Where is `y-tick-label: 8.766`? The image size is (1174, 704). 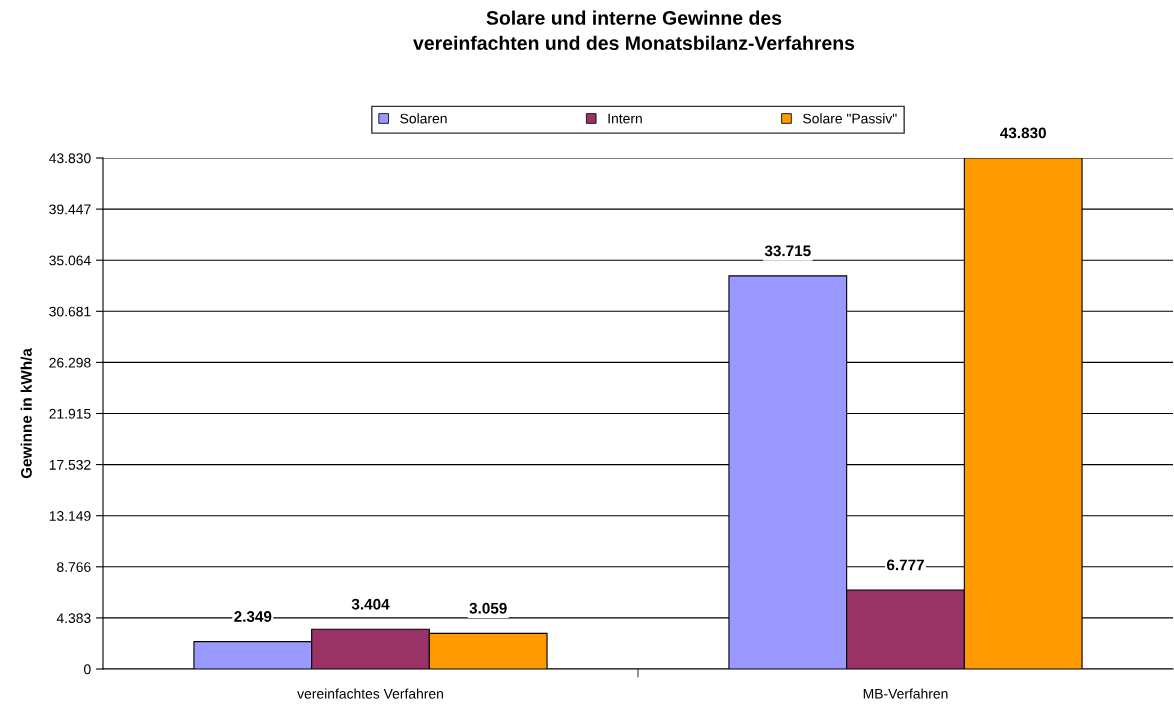 y-tick-label: 8.766 is located at coordinates (74, 567).